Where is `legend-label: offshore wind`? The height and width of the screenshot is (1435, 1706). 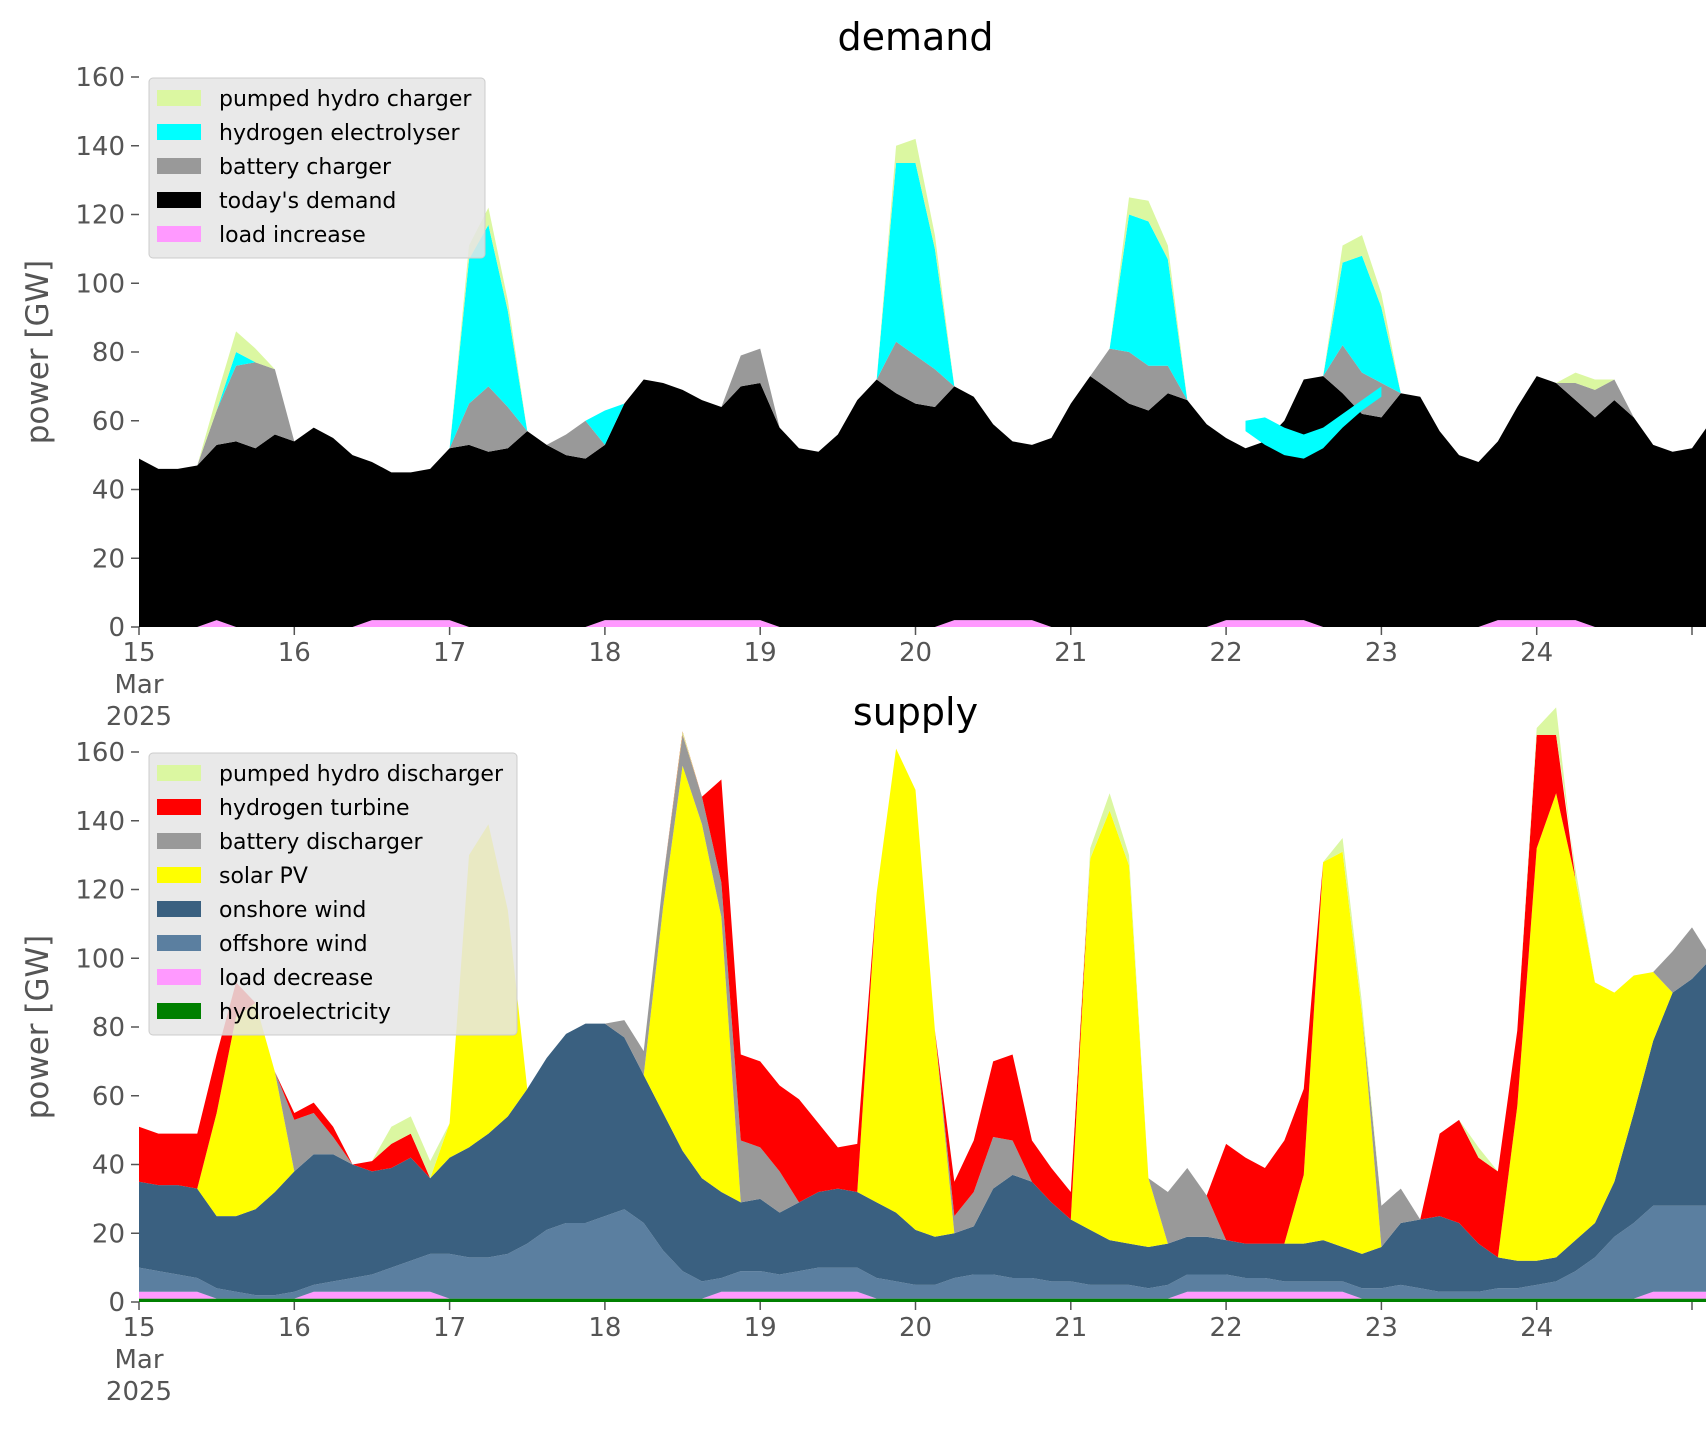 legend-label: offshore wind is located at coordinates (293, 944).